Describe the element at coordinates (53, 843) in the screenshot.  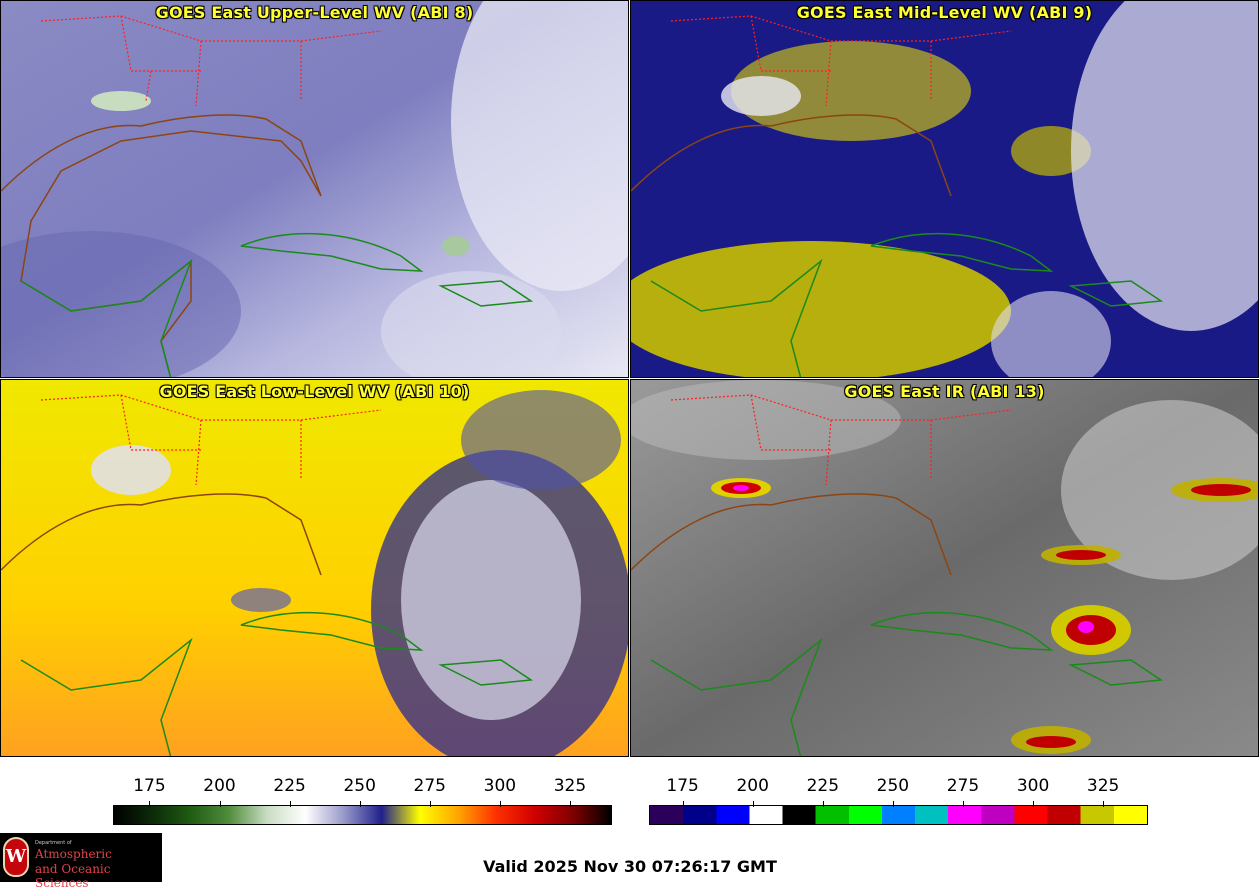
I see `logo-dept-text: Department of` at that location.